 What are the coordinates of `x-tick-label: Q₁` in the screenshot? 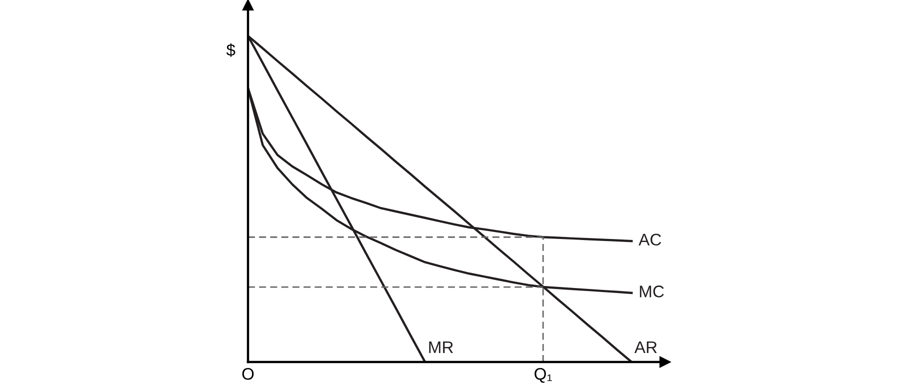 It's located at (543, 375).